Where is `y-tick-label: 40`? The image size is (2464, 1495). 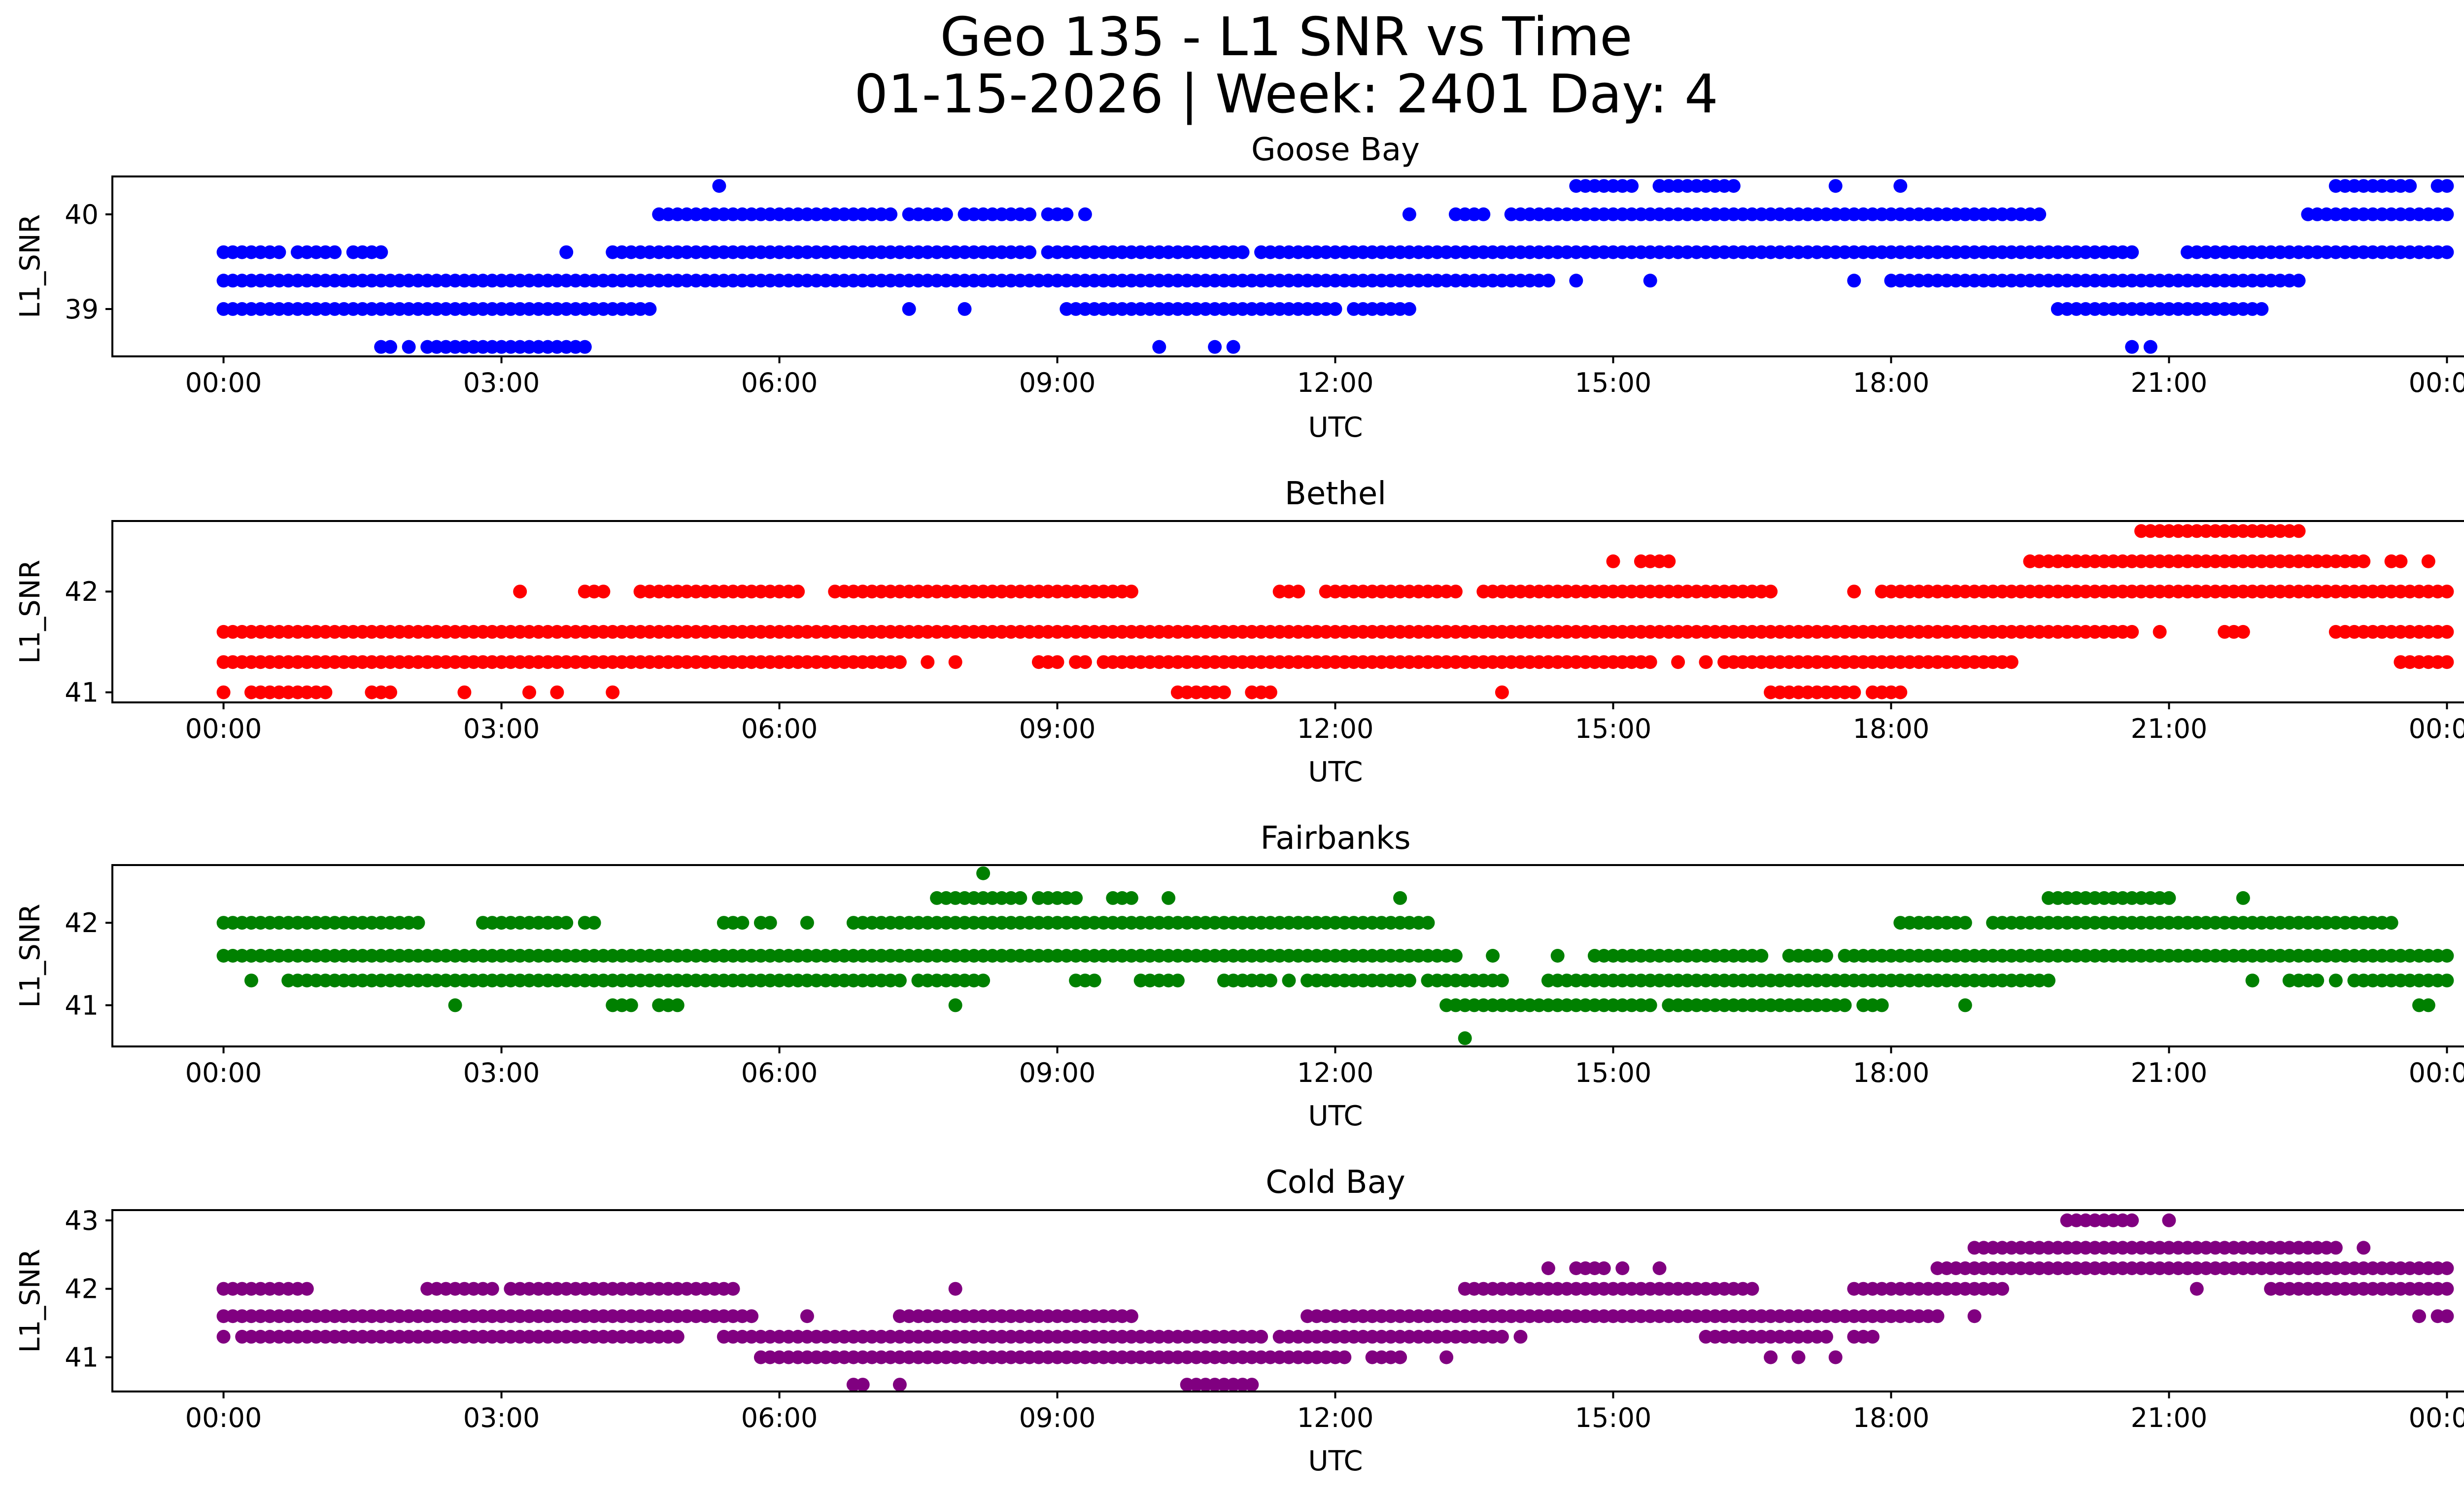 y-tick-label: 40 is located at coordinates (82, 214).